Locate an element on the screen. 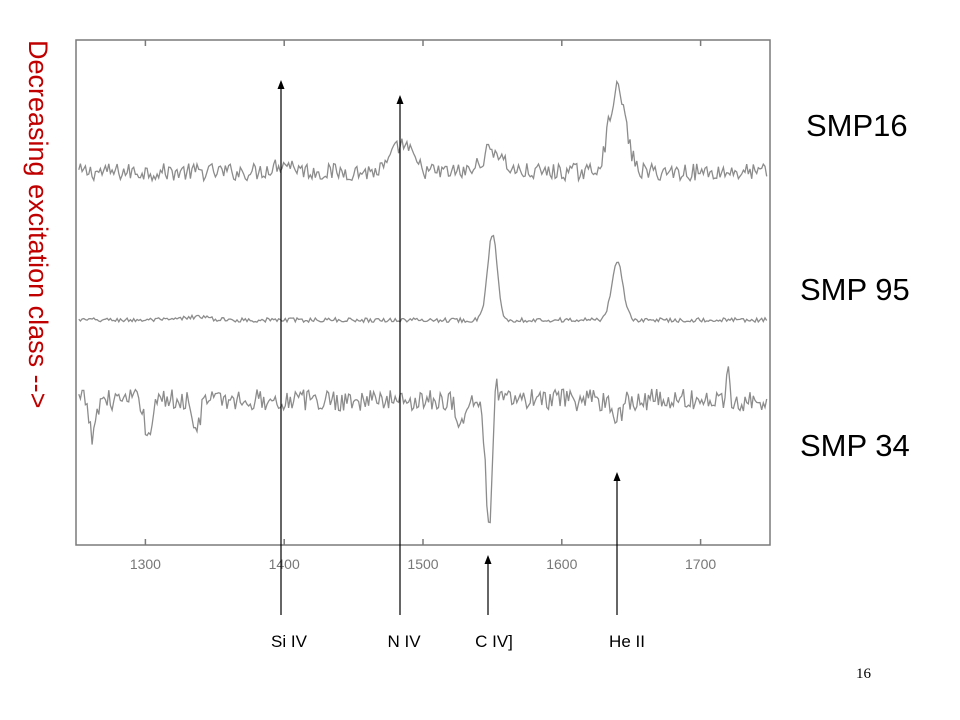 Image resolution: width=960 pixels, height=720 pixels. x-tick-label: 1300 is located at coordinates (145, 564).